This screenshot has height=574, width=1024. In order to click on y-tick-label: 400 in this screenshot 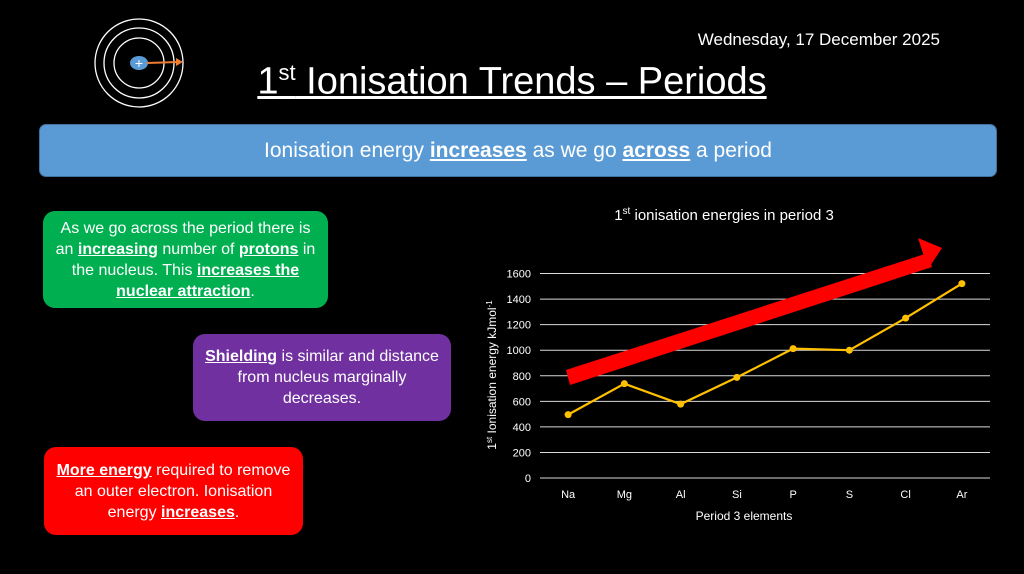, I will do `click(522, 428)`.